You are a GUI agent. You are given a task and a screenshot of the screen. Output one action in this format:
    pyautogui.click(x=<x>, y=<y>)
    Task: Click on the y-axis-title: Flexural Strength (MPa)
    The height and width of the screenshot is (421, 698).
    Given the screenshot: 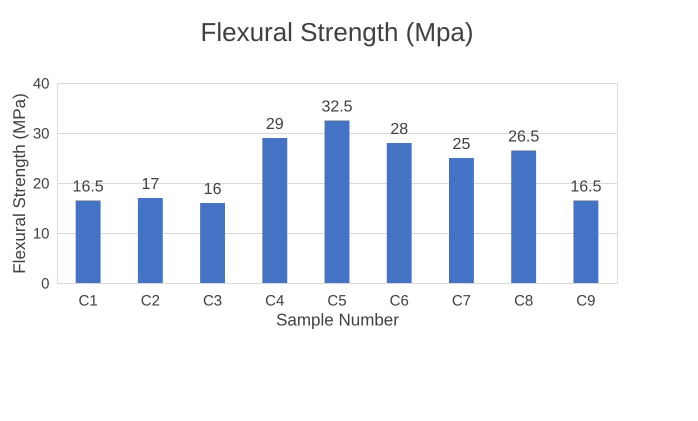 What is the action you would take?
    pyautogui.click(x=19, y=183)
    